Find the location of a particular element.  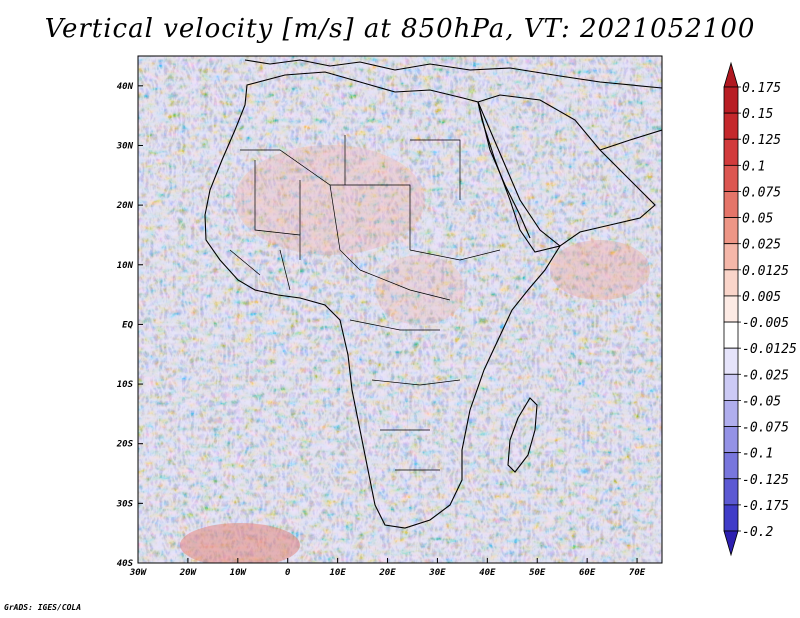

colorbar-min-triangle is located at coordinates (731, 543).